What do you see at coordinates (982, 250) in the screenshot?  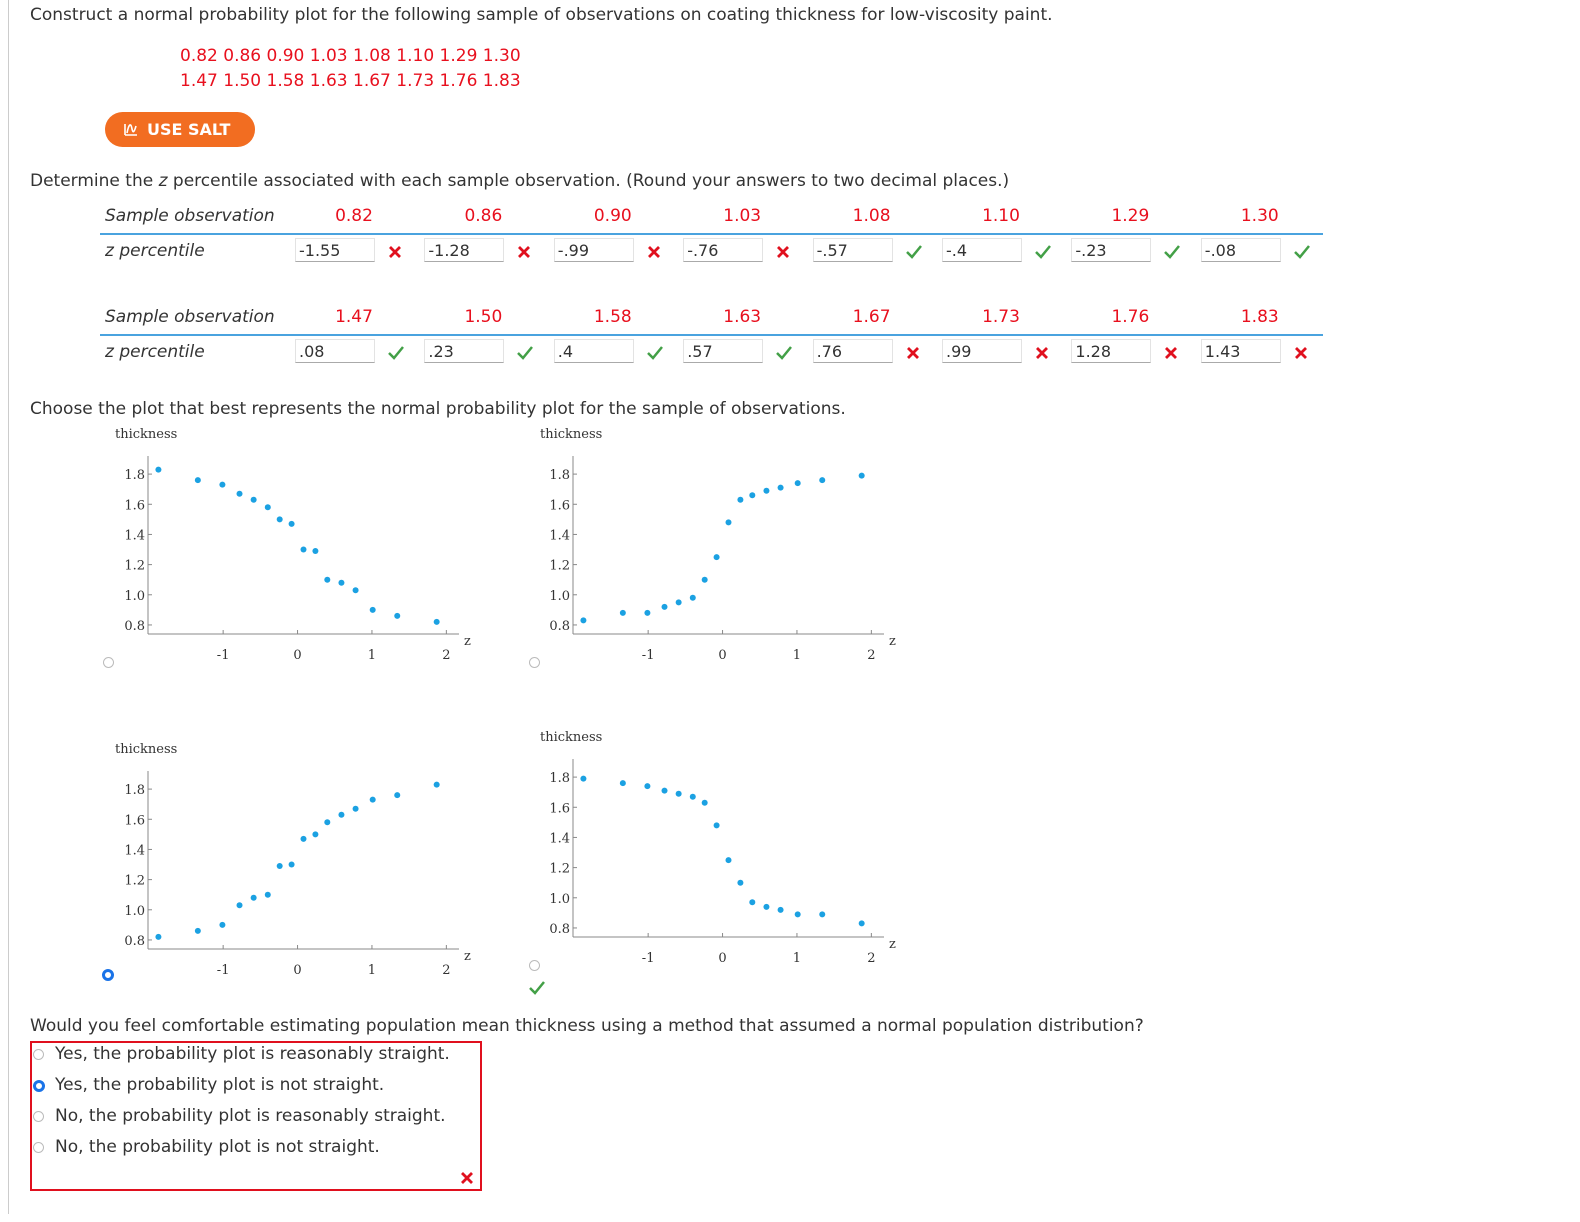 I see `z-input: -.4` at bounding box center [982, 250].